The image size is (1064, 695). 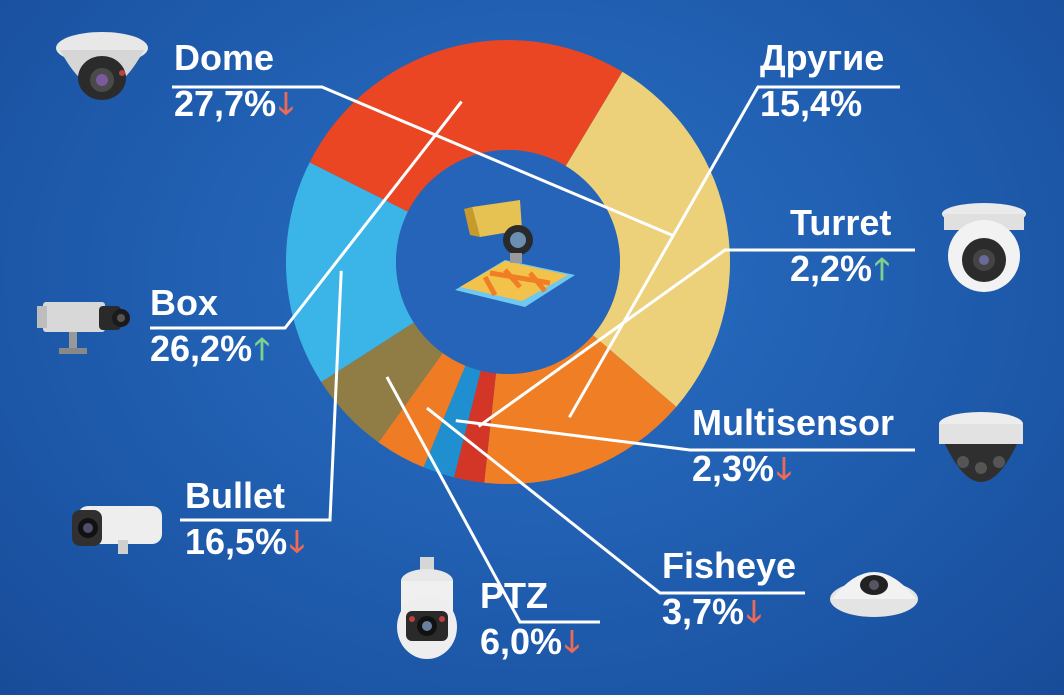 What do you see at coordinates (422, 410) in the screenshot?
I see `slice-fisheye` at bounding box center [422, 410].